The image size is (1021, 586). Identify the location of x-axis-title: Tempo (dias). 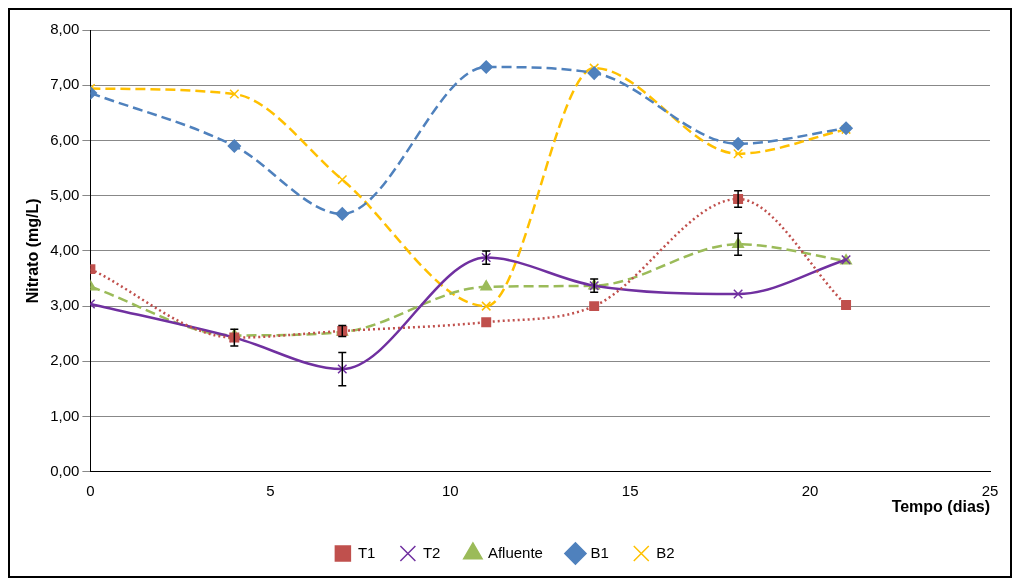
(940, 506).